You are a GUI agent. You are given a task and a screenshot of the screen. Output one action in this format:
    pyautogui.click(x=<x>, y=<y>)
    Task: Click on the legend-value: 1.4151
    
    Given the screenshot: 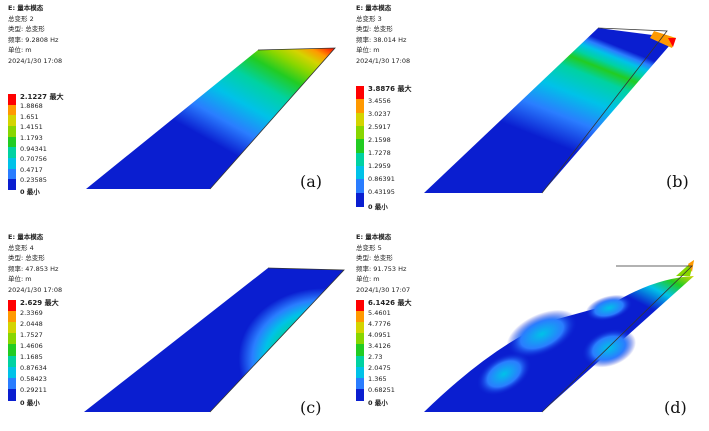 What is the action you would take?
    pyautogui.click(x=31, y=127)
    